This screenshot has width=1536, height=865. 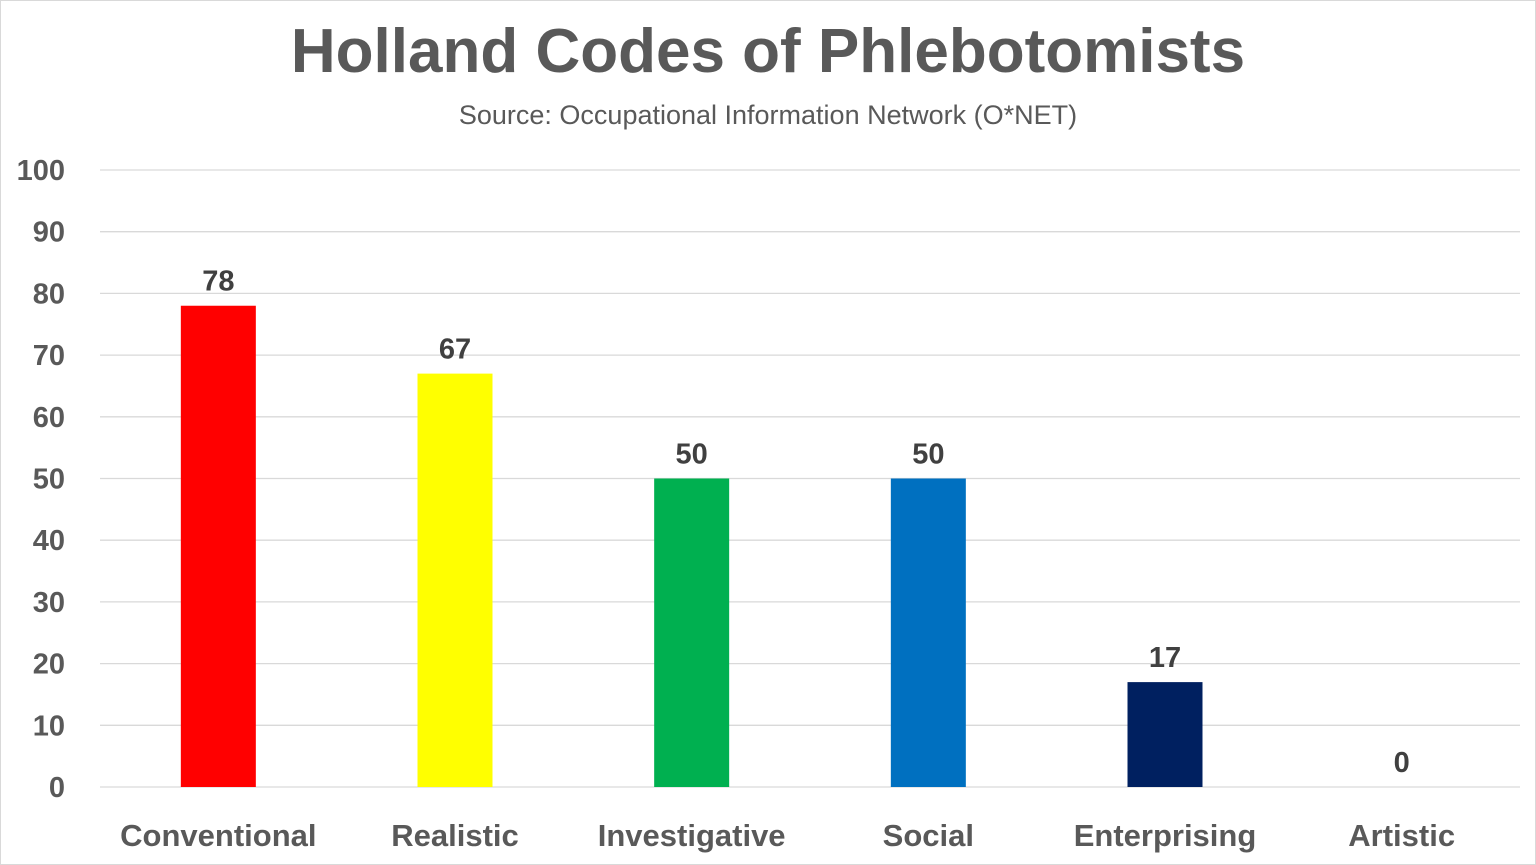 I want to click on y-tick-label-40: 40, so click(x=49, y=541).